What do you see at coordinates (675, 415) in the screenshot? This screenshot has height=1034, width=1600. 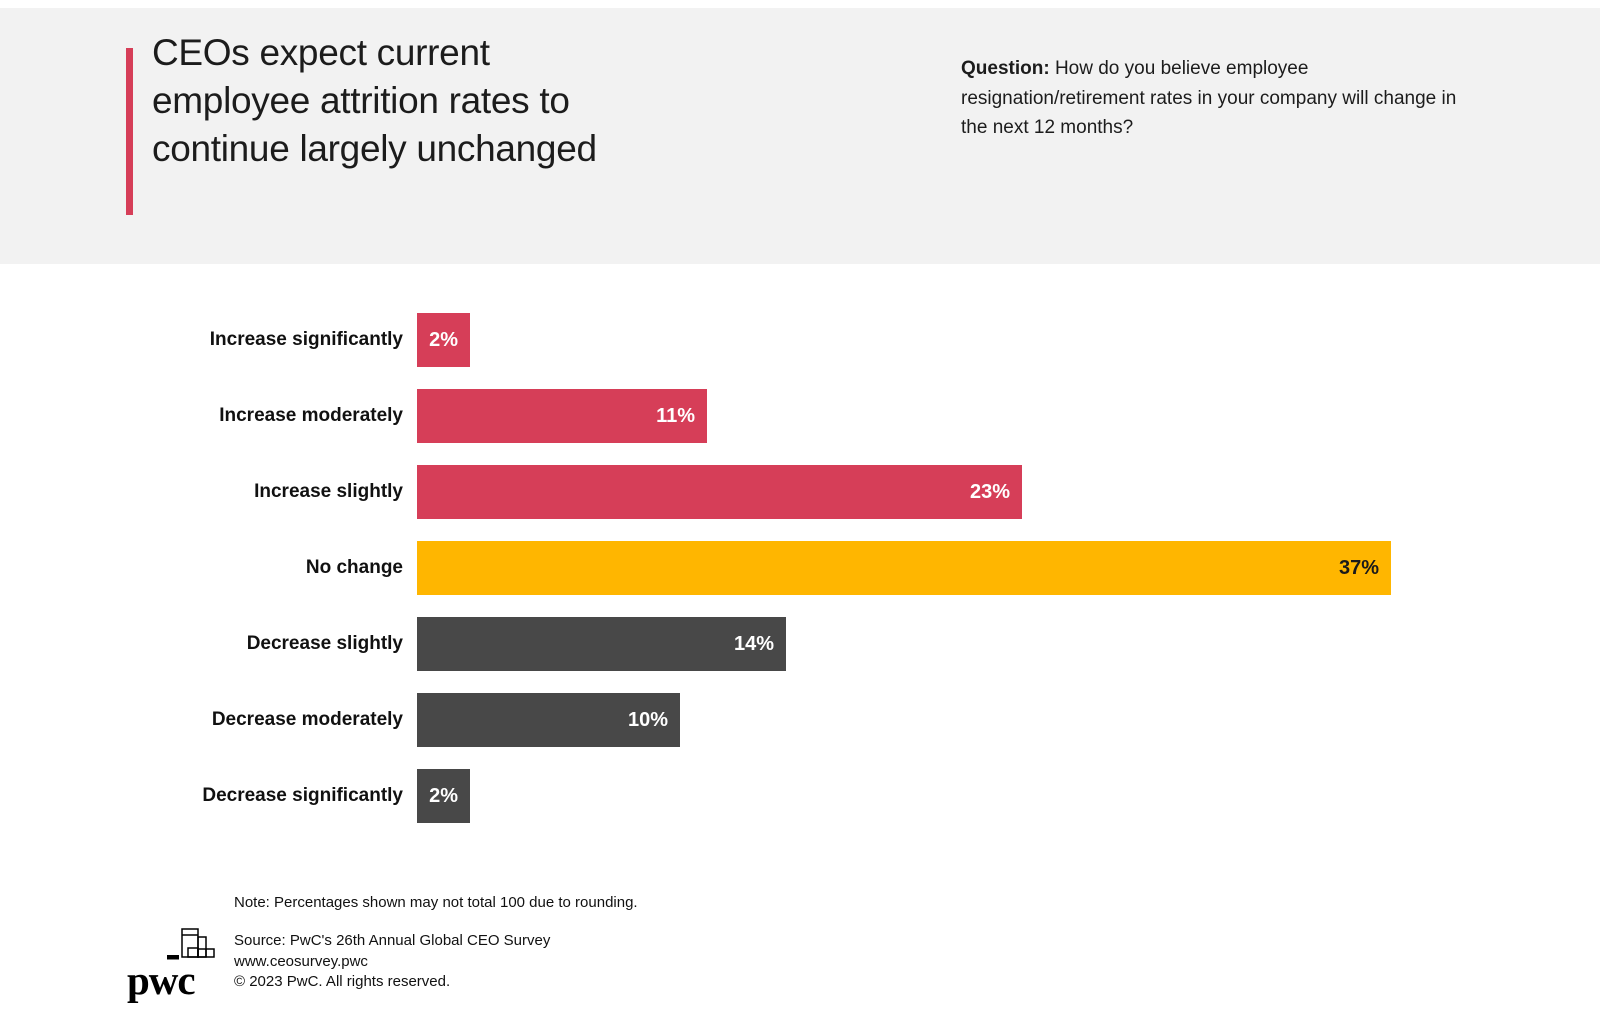 I see `bar-value-label: 11%` at bounding box center [675, 415].